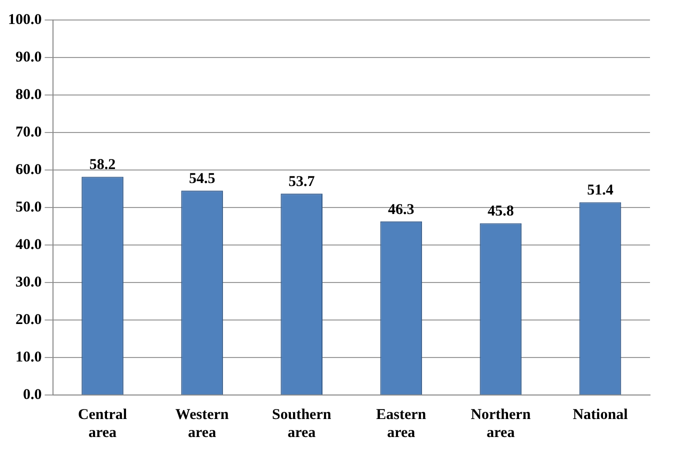 The height and width of the screenshot is (450, 675). What do you see at coordinates (202, 179) in the screenshot?
I see `data-label: 54.5` at bounding box center [202, 179].